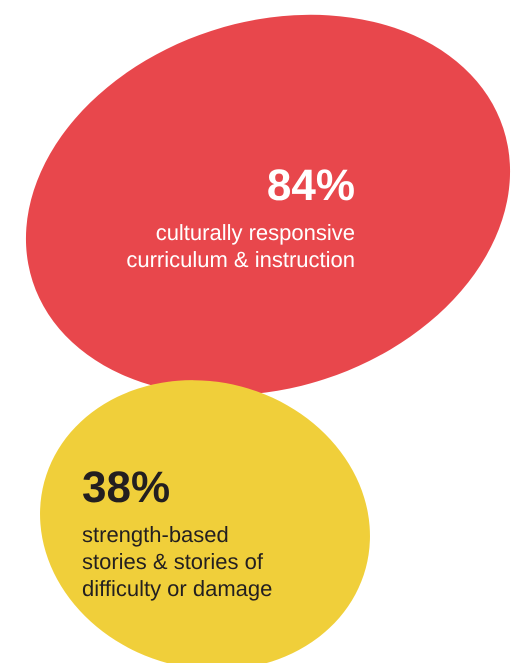 This screenshot has height=663, width=523. What do you see at coordinates (126, 487) in the screenshot?
I see `data-label: 38%` at bounding box center [126, 487].